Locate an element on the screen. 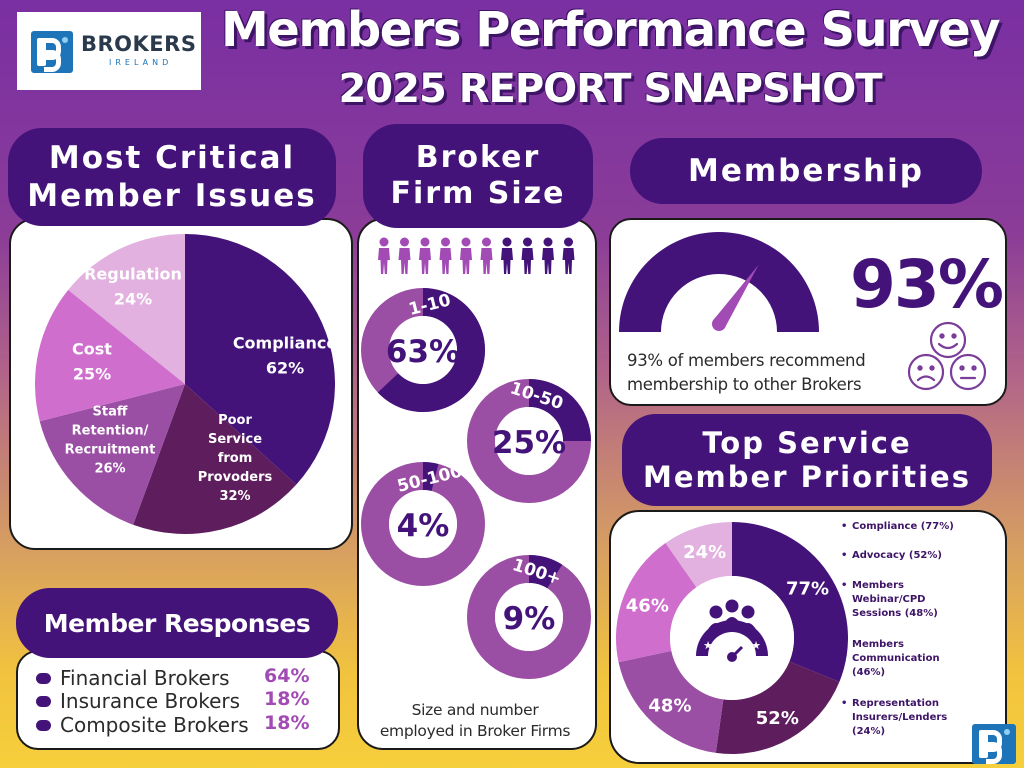 Image resolution: width=1024 pixels, height=768 pixels. response-row: Composite Brokers is located at coordinates (142, 725).